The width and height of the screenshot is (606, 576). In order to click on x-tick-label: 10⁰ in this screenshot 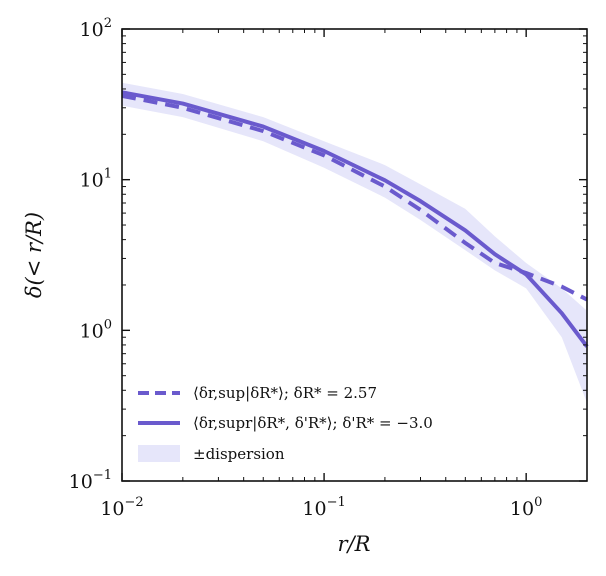, I will do `click(526, 507)`.